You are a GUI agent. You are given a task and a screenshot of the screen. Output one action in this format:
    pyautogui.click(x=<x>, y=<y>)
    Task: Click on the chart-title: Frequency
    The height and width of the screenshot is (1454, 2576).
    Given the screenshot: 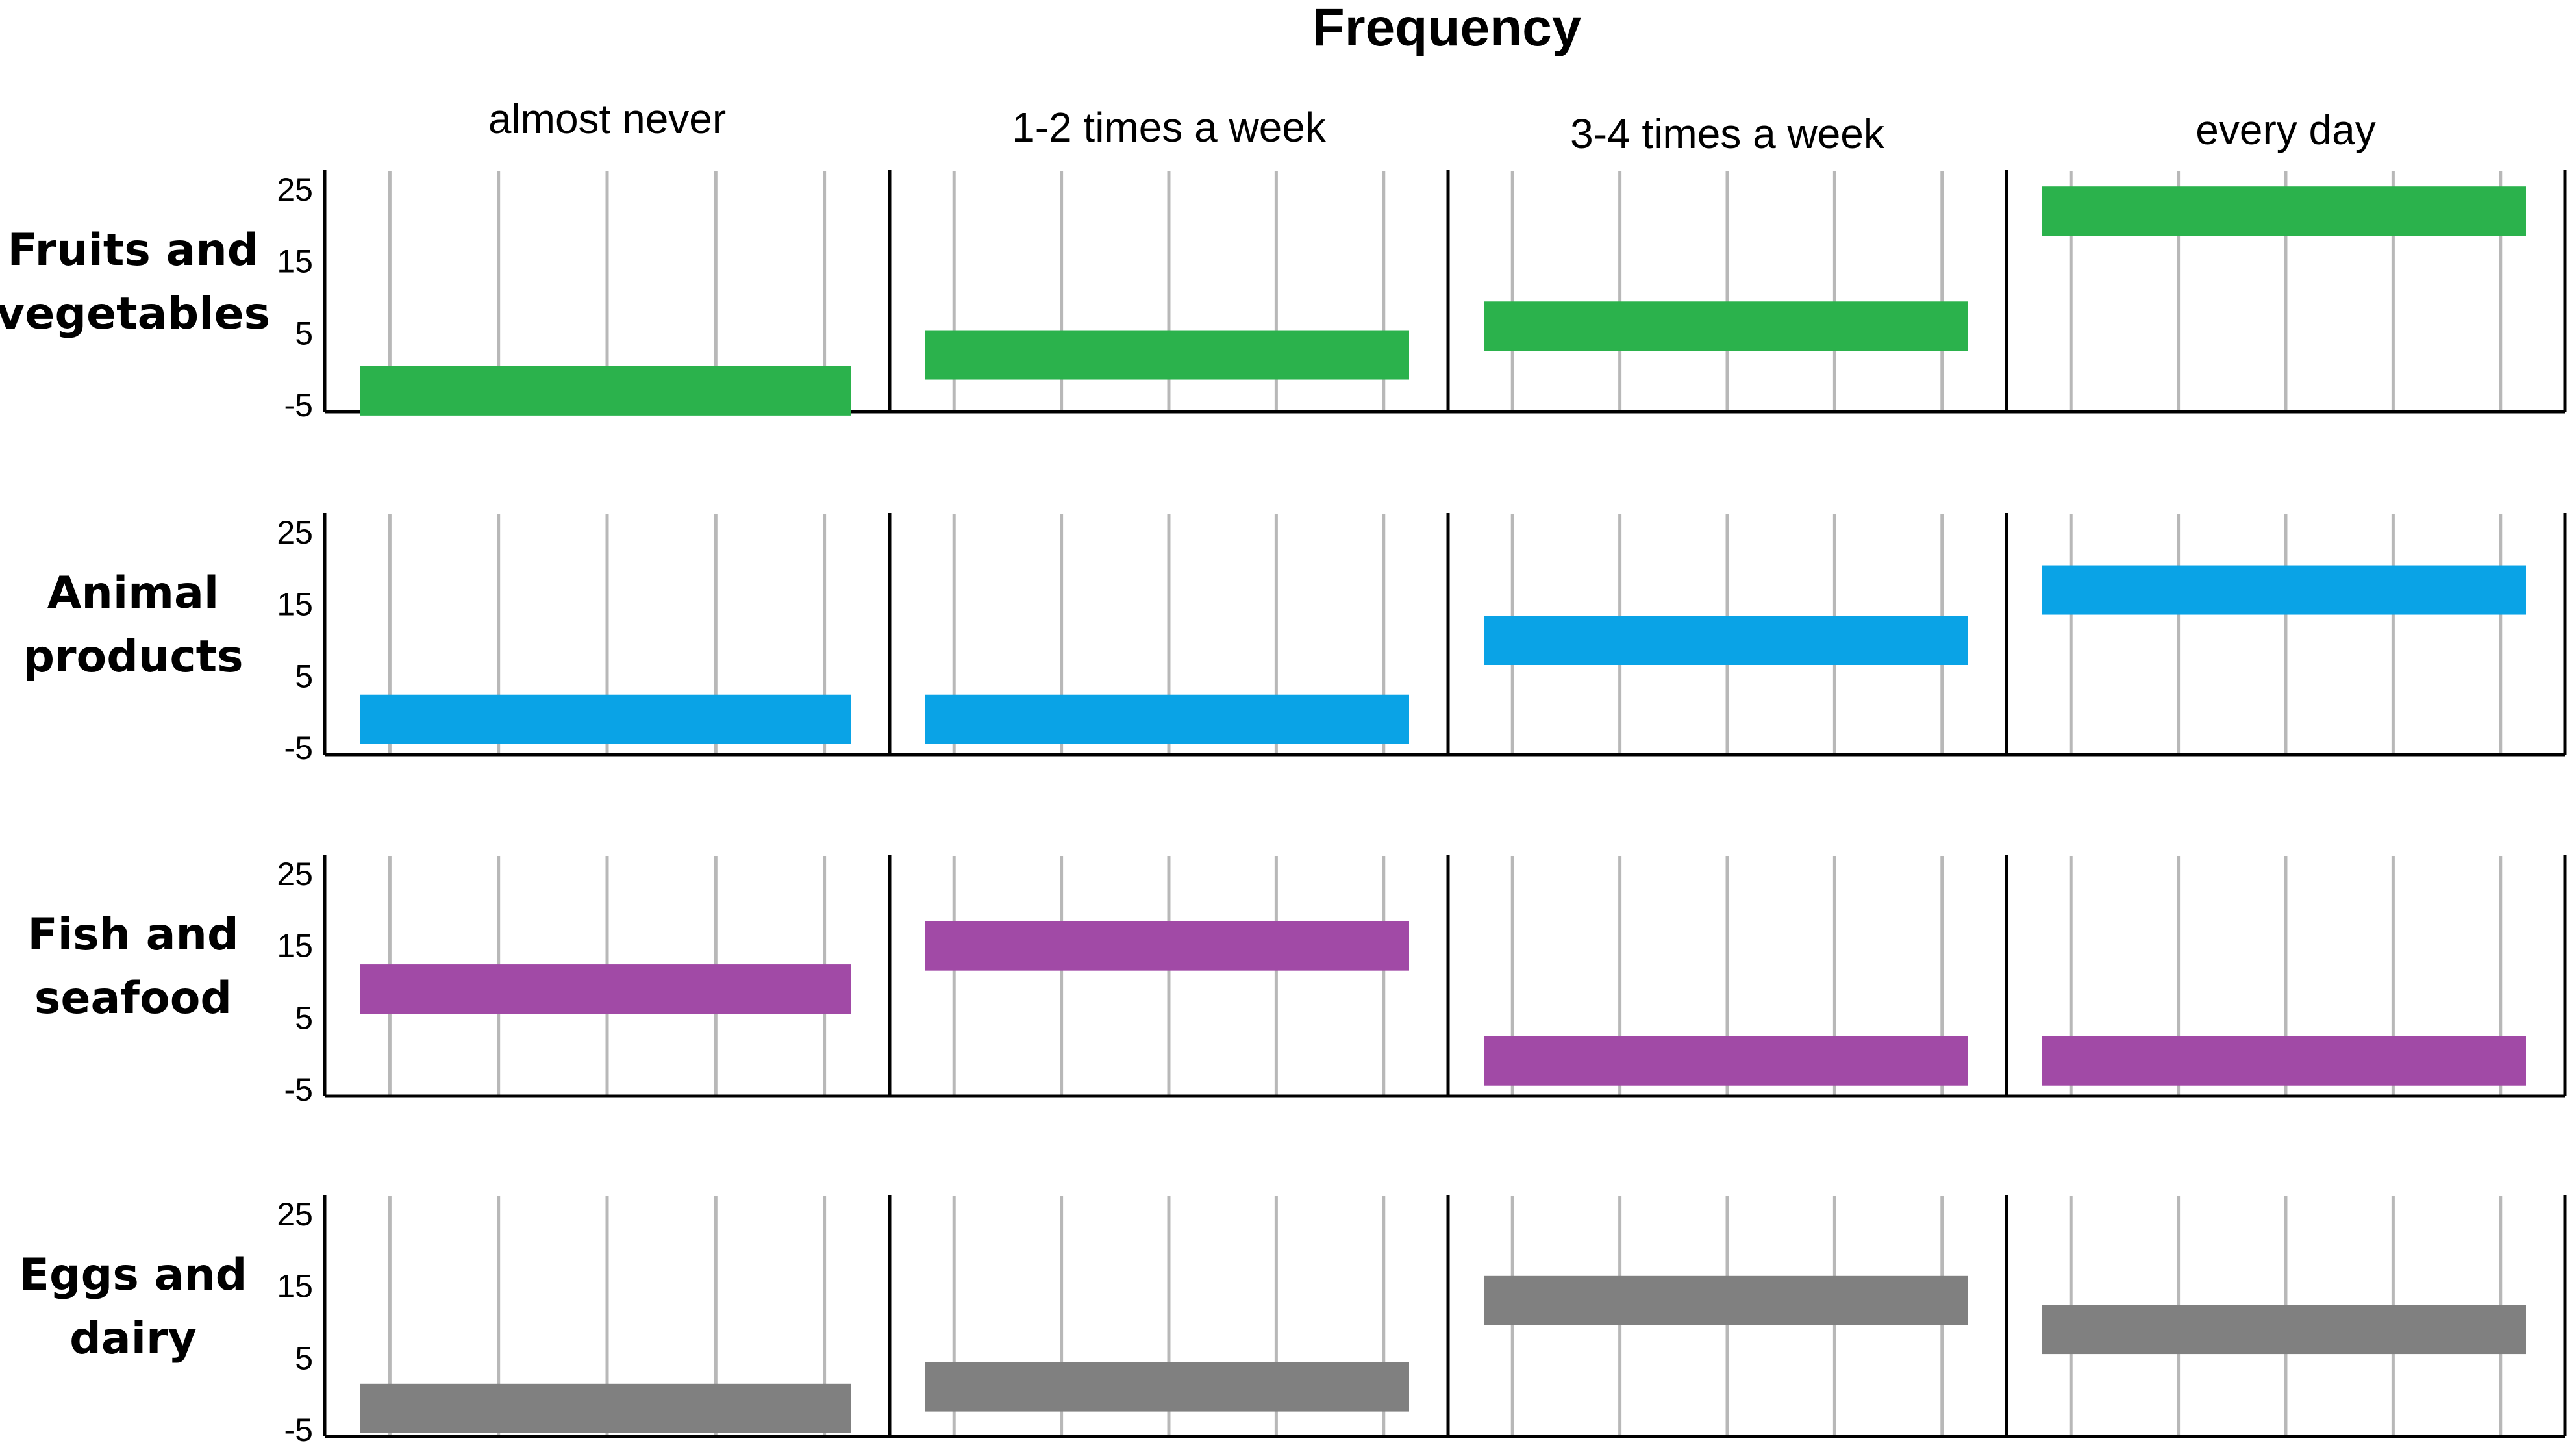 What is the action you would take?
    pyautogui.click(x=1447, y=28)
    